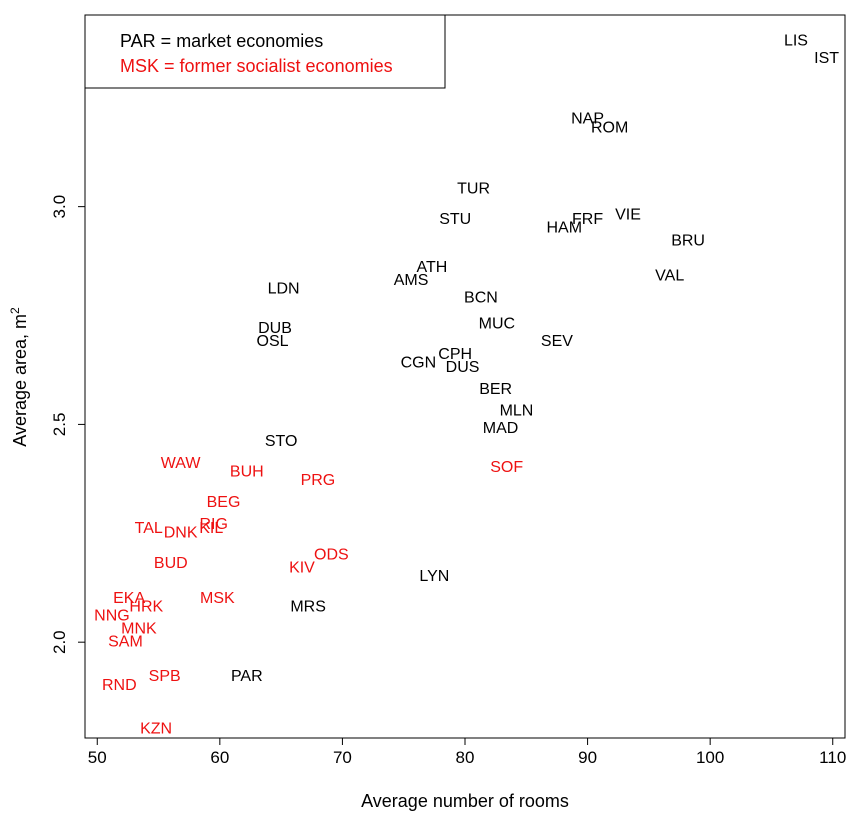  I want to click on point-label-ams: AMS, so click(411, 280).